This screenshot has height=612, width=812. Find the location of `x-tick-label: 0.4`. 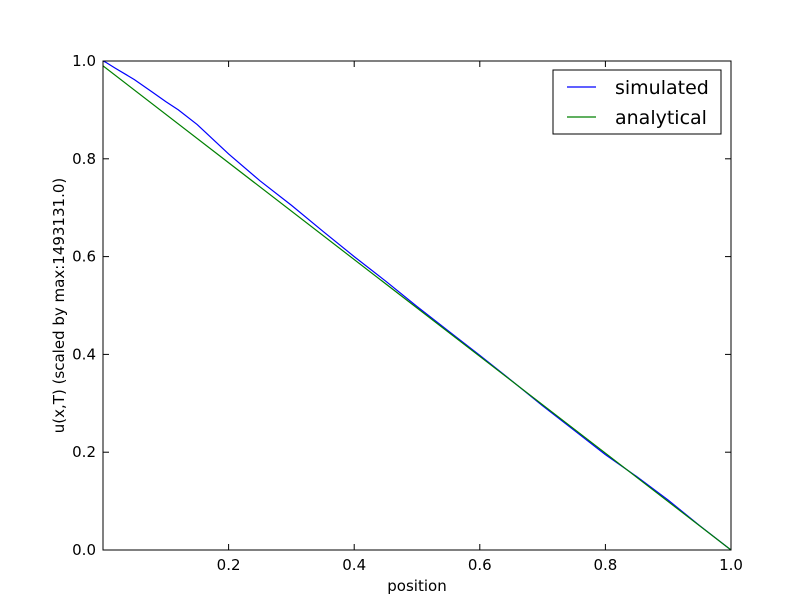

x-tick-label: 0.4 is located at coordinates (354, 565).